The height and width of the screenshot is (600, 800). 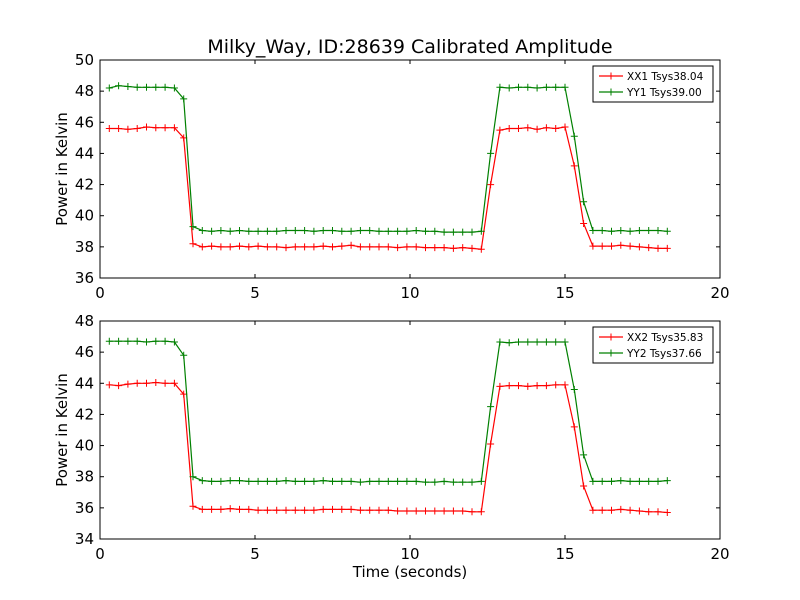 What do you see at coordinates (409, 554) in the screenshot?
I see `x-tick-label: 10` at bounding box center [409, 554].